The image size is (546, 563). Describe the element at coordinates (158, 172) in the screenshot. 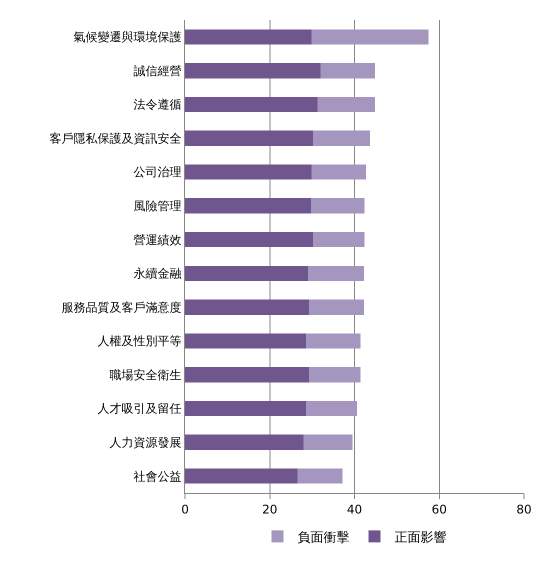

I see `y-tick-label: 公司治理` at that location.